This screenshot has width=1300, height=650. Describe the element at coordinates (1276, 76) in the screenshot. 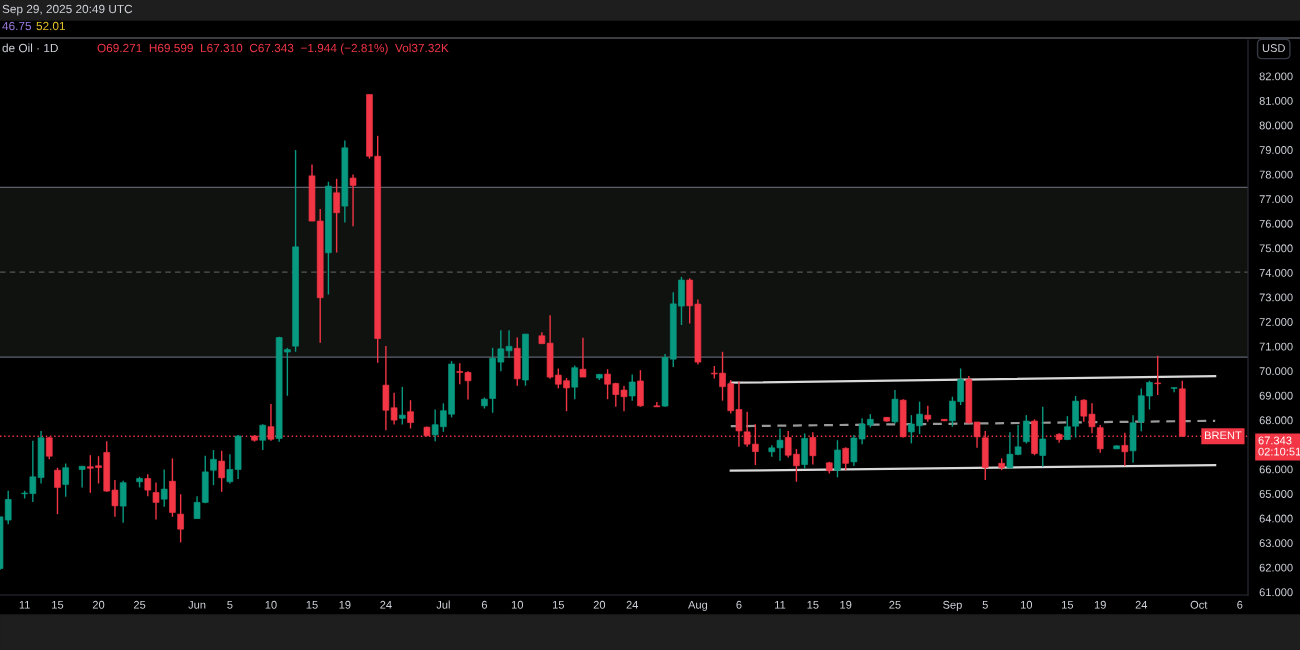

I see `y-tick-label: 82.000` at that location.